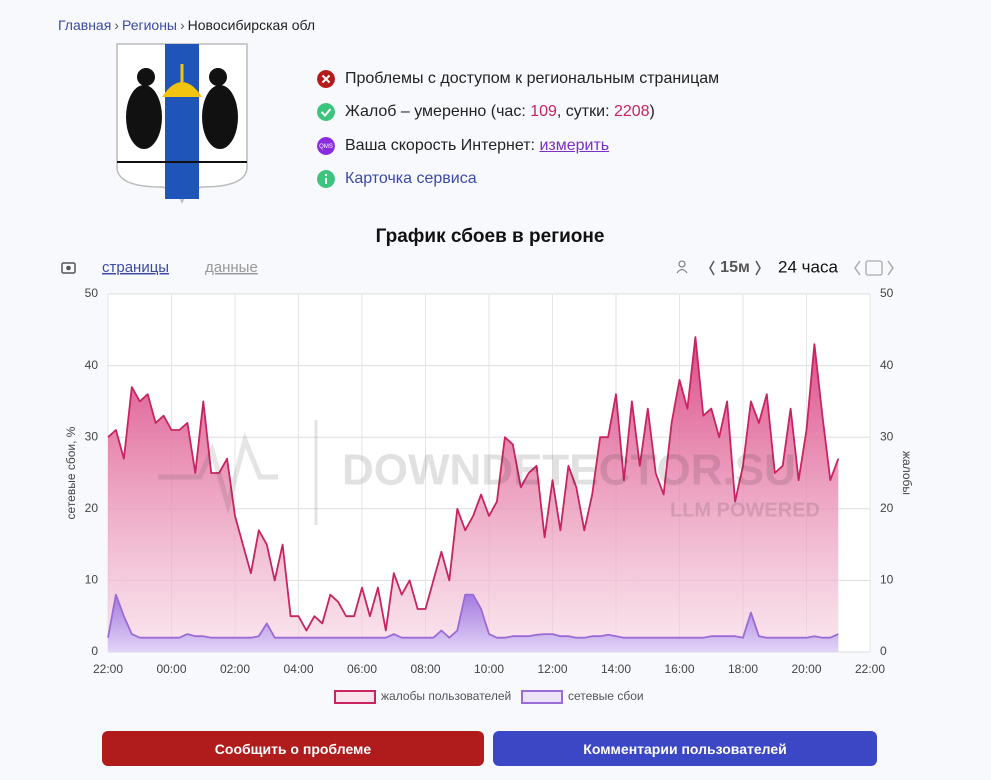 This screenshot has height=780, width=991. What do you see at coordinates (518, 180) in the screenshot?
I see `status-card: Карточка сервиса` at bounding box center [518, 180].